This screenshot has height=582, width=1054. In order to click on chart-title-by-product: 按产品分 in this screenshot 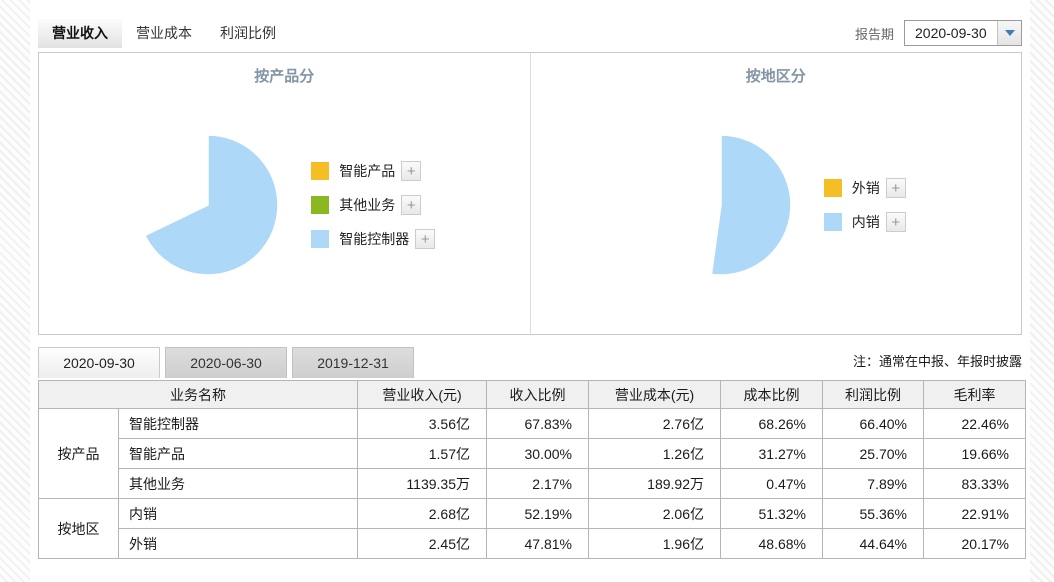, I will do `click(284, 76)`.